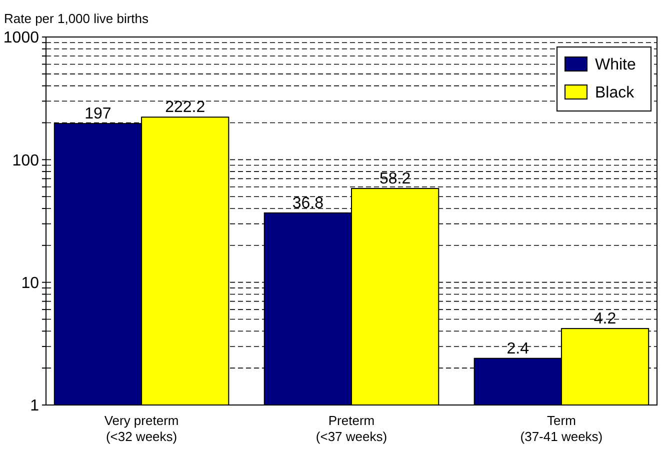 This screenshot has height=453, width=661. Describe the element at coordinates (30, 283) in the screenshot. I see `y-tick-label: 10` at that location.